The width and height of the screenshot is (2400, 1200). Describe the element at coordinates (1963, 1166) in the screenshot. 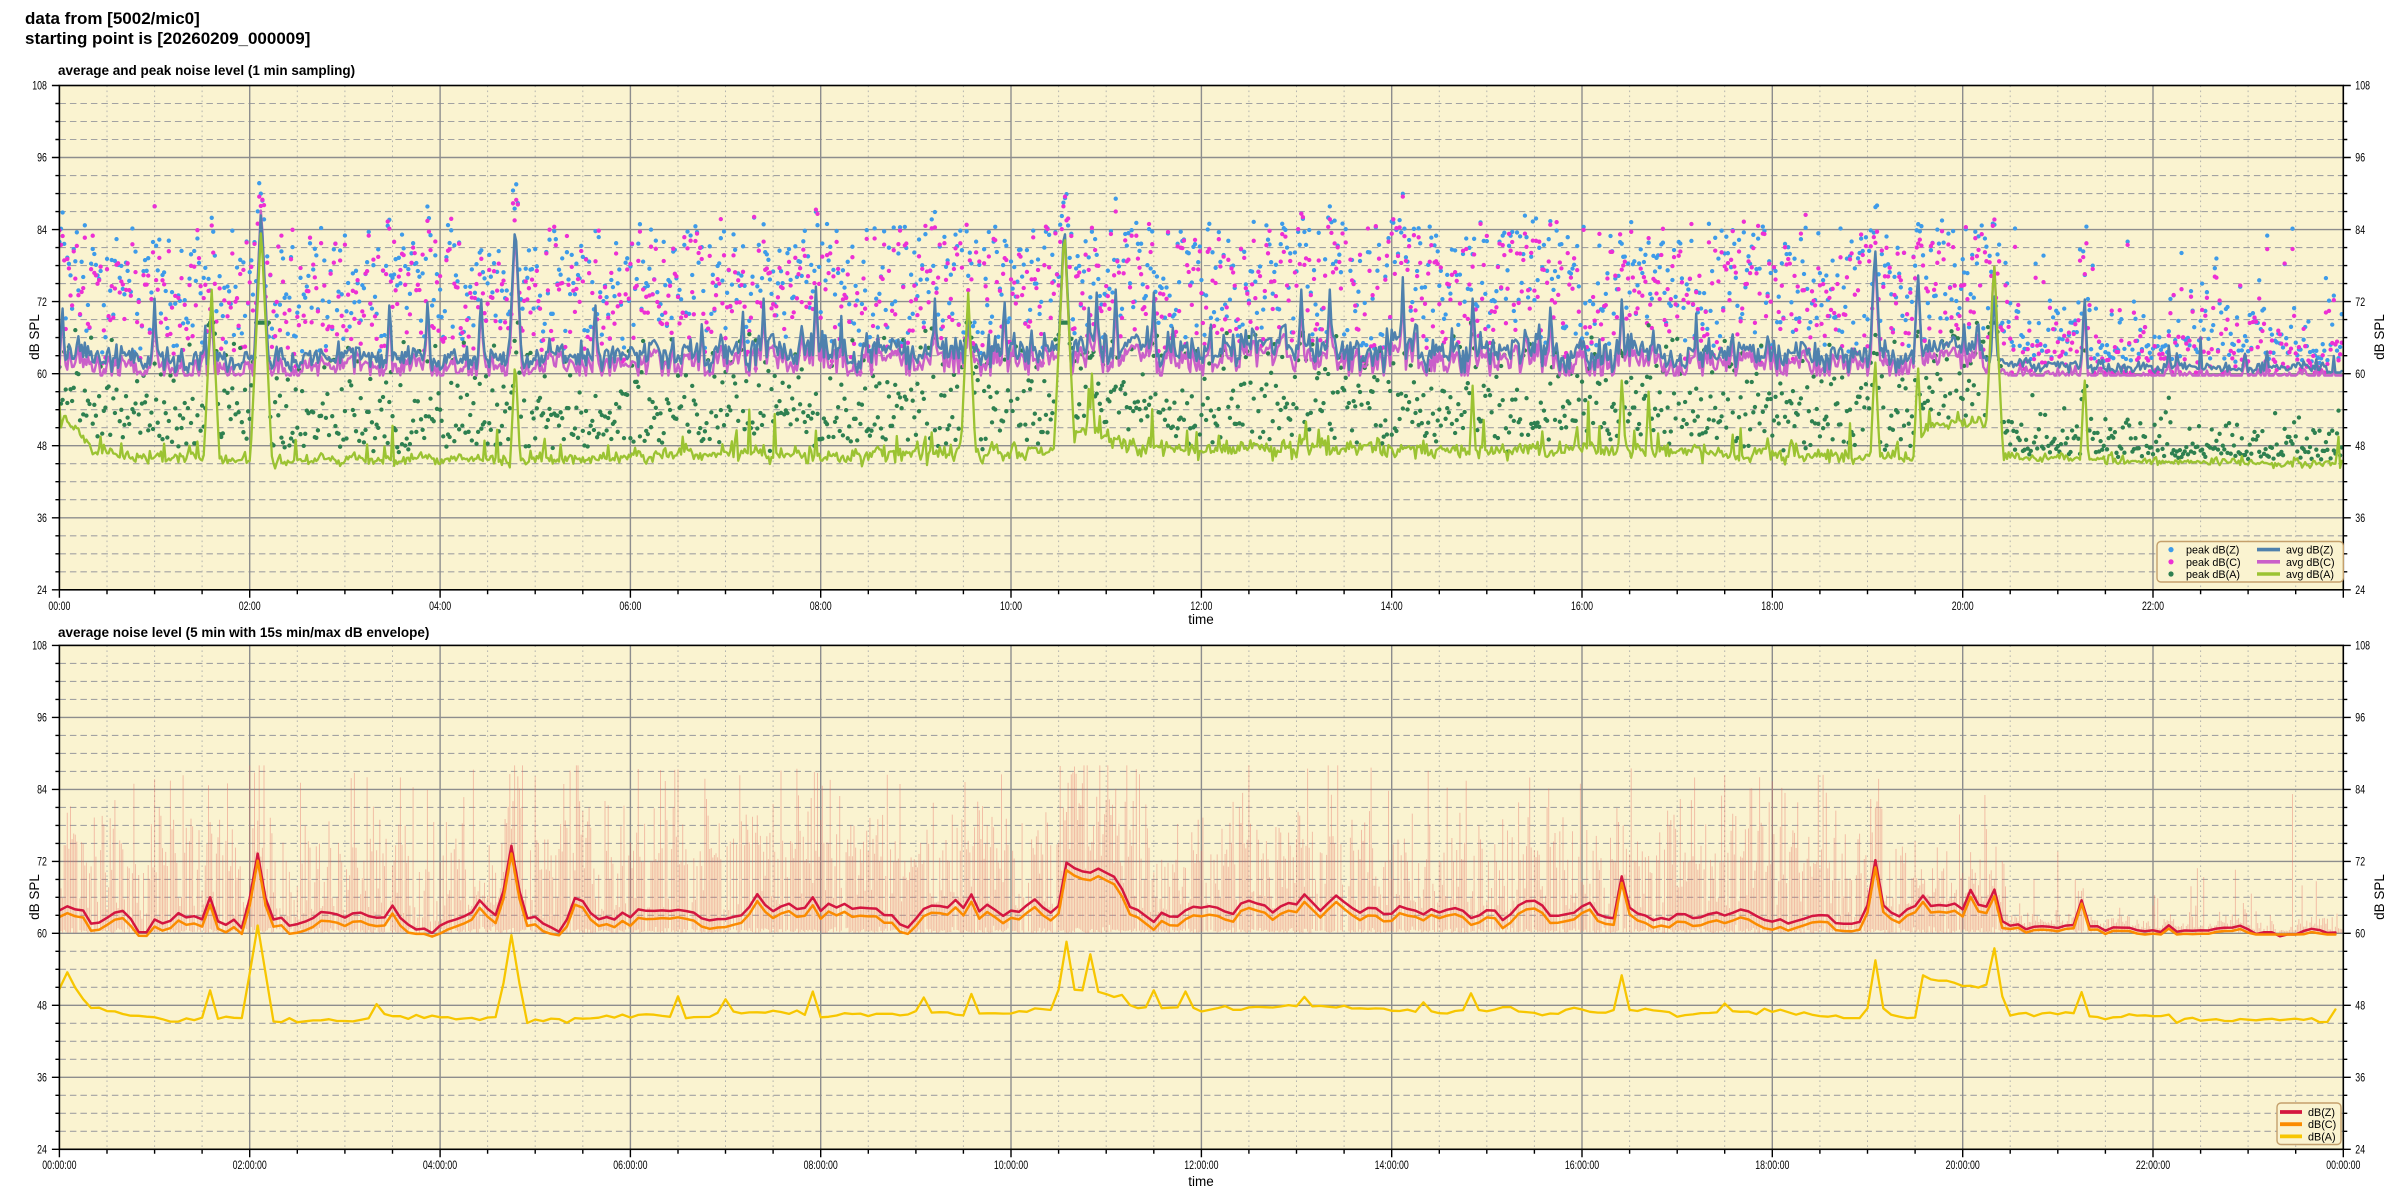

I see `svg-text: 20:00:00` at that location.